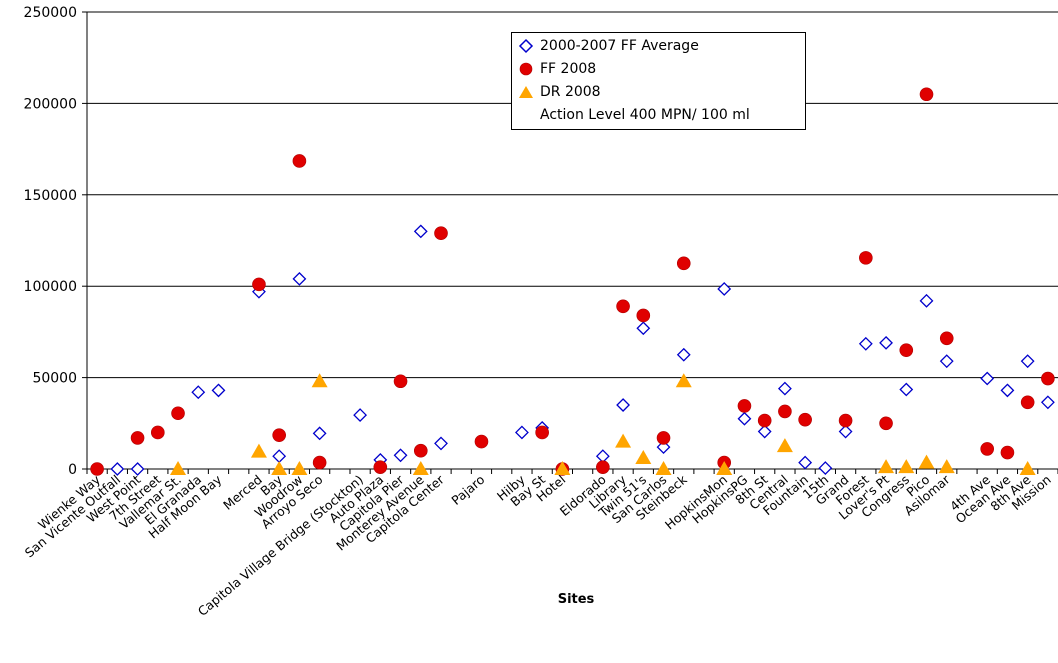 The image size is (1058, 663). What do you see at coordinates (570, 92) in the screenshot?
I see `legend-label: DR 2008` at bounding box center [570, 92].